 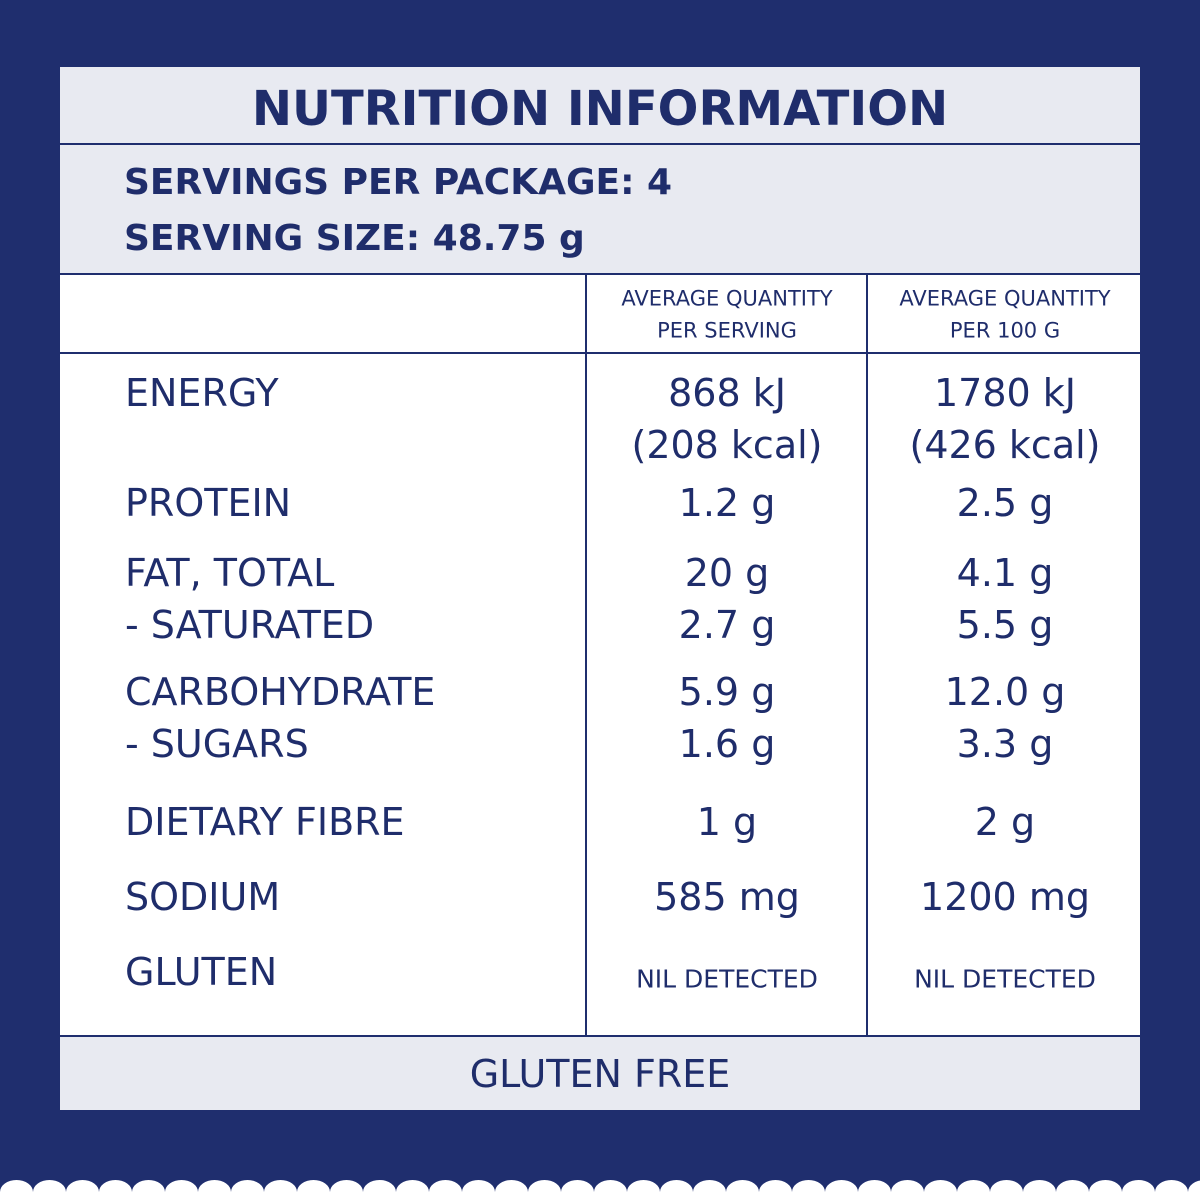 What do you see at coordinates (265, 822) in the screenshot?
I see `nutrient-label: DIETARY FIBRE` at bounding box center [265, 822].